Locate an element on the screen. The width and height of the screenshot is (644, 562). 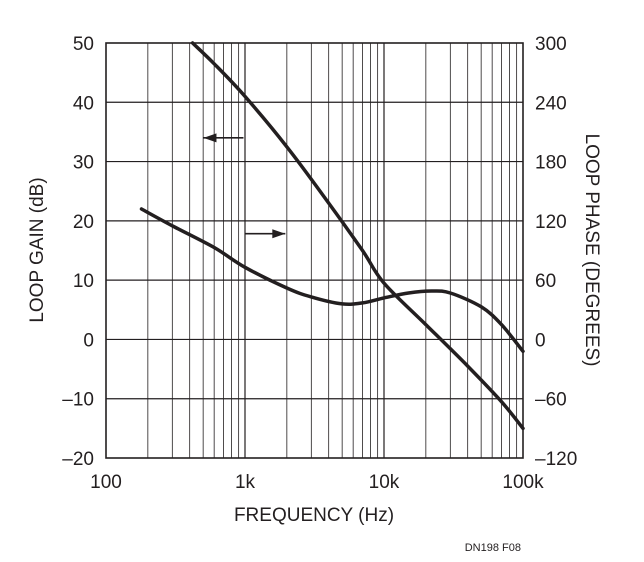
left-tick-label: 50 is located at coordinates (83, 44).